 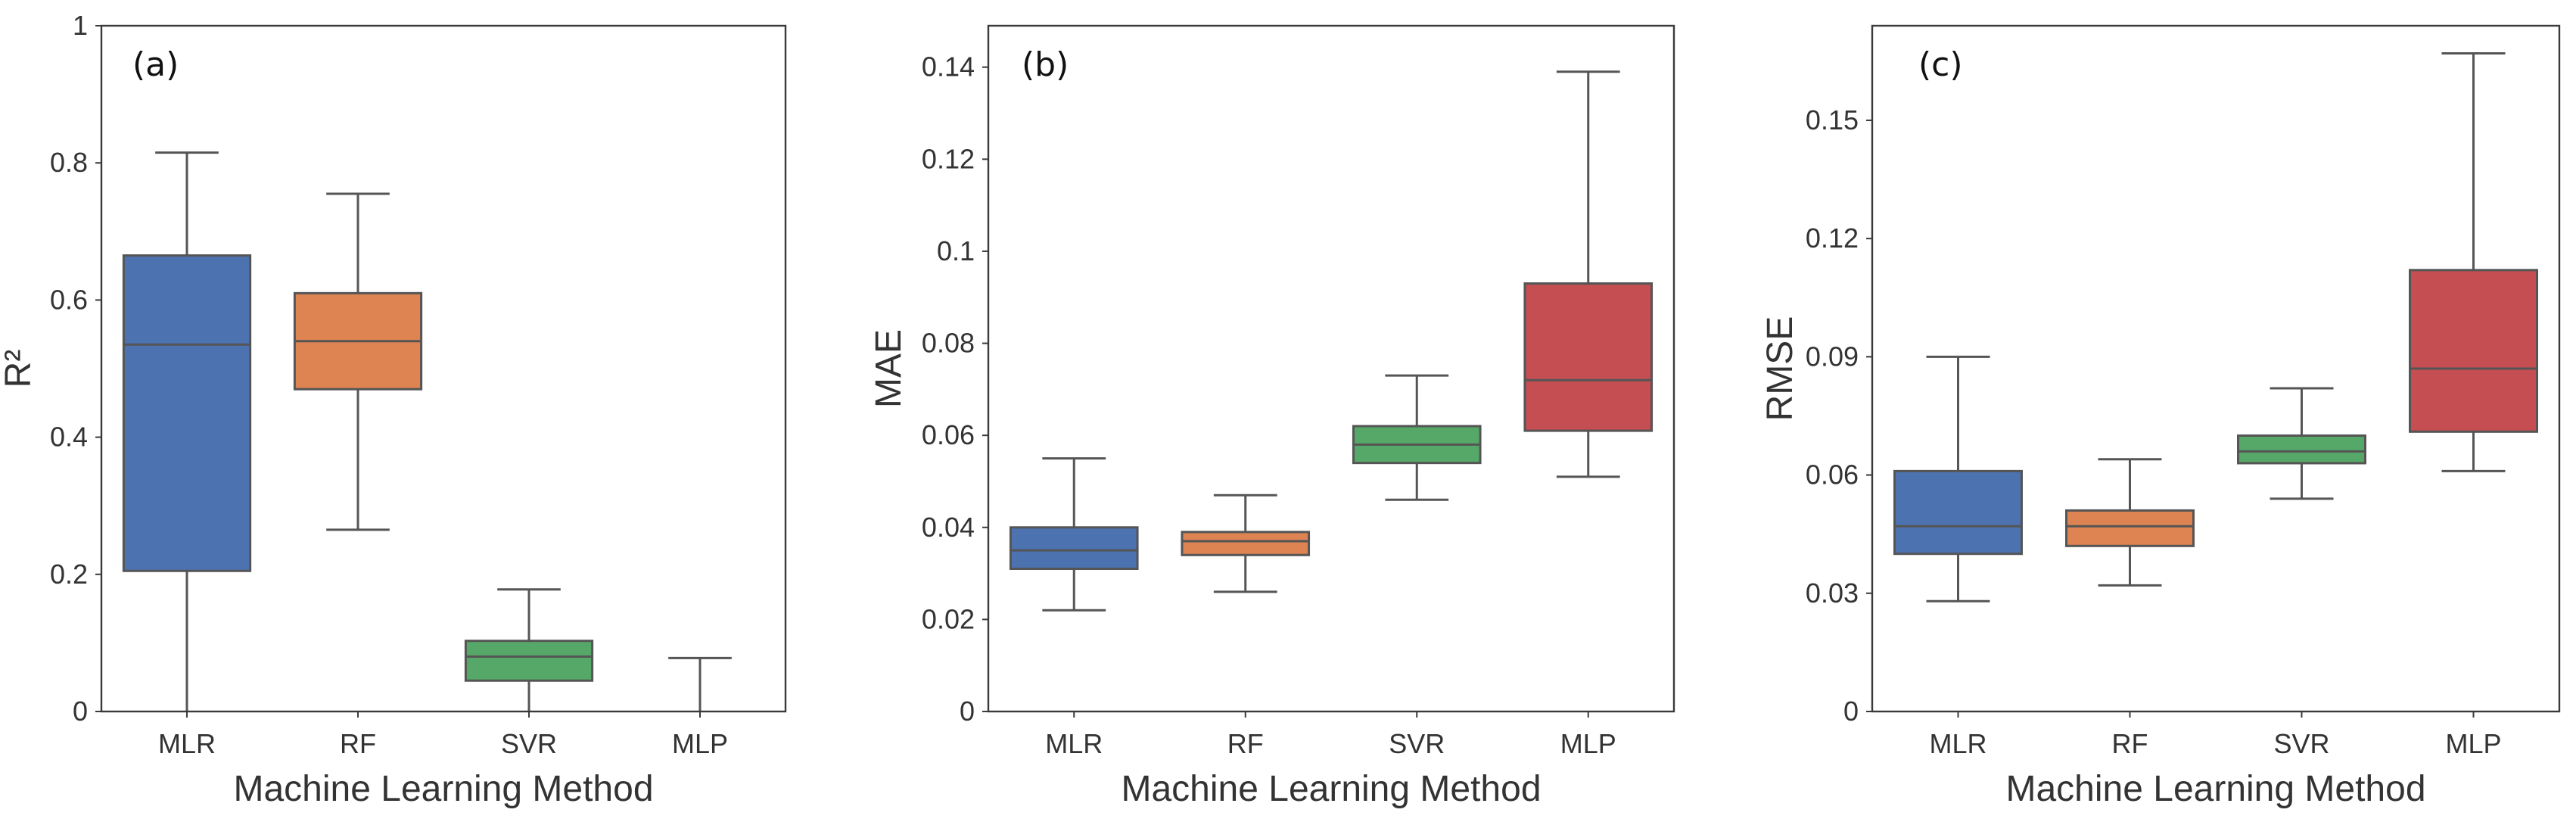 What do you see at coordinates (1832, 356) in the screenshot?
I see `y-tick-label: 0.09` at bounding box center [1832, 356].